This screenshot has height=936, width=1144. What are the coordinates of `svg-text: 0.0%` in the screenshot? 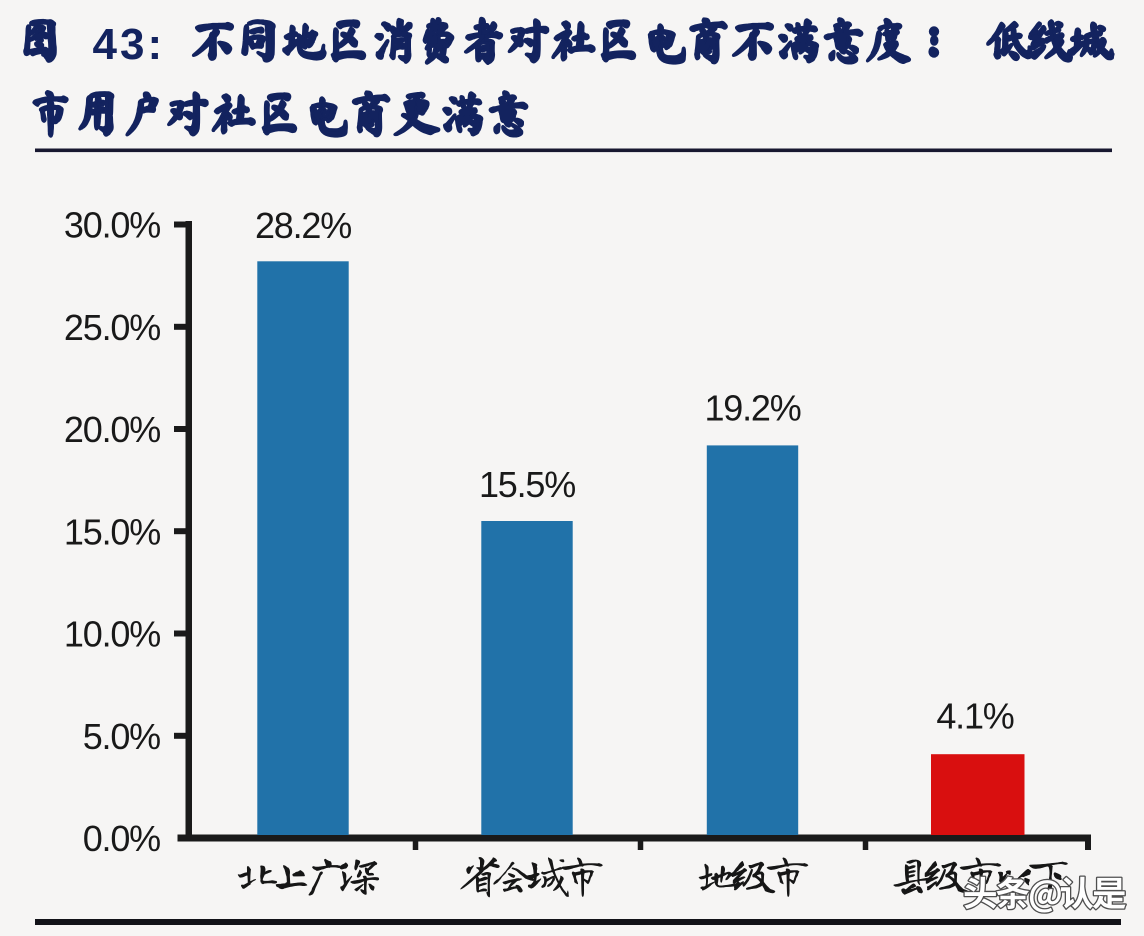 It's located at (121, 838).